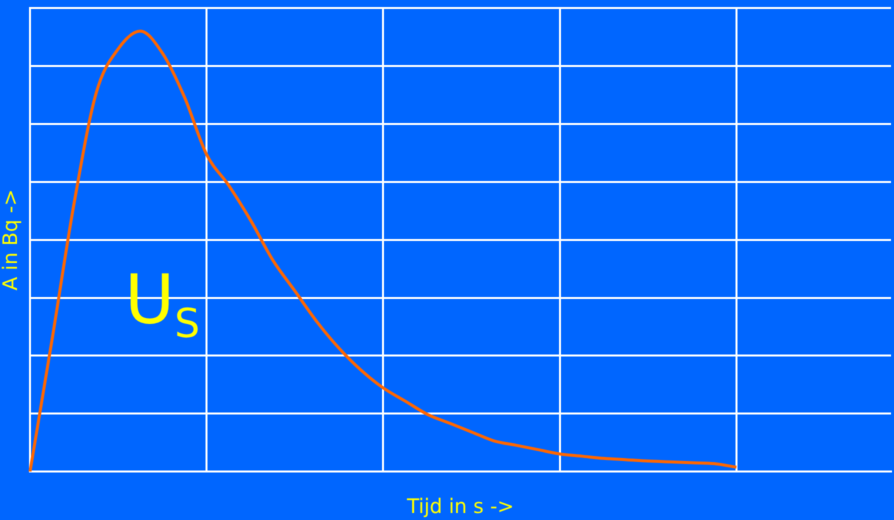 The width and height of the screenshot is (894, 520). What do you see at coordinates (11, 239) in the screenshot?
I see `y-axis-title: A in Bq ->` at bounding box center [11, 239].